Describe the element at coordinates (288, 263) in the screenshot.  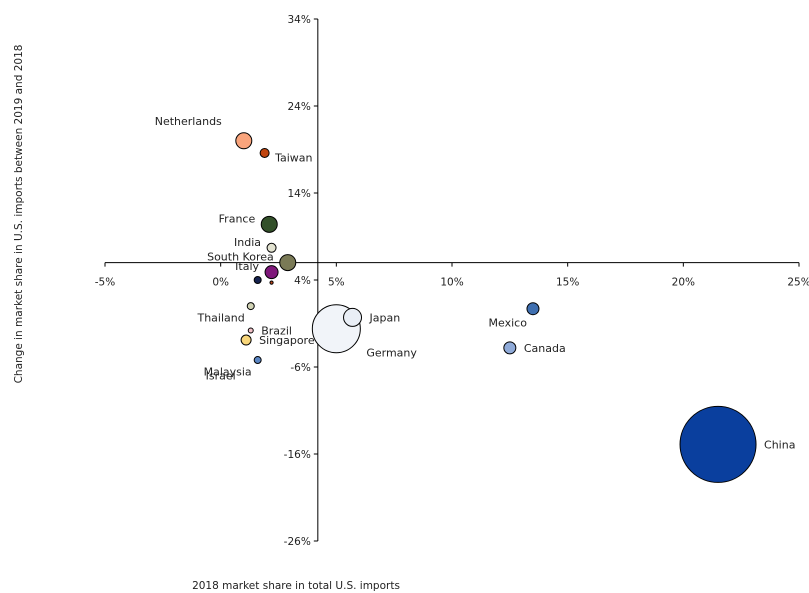
I see `bubble-south-korea` at that location.